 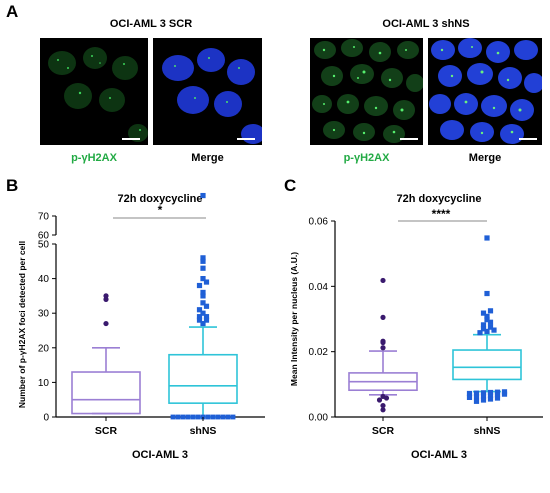 I want to click on micrograph-scr-merge, so click(x=207, y=91).